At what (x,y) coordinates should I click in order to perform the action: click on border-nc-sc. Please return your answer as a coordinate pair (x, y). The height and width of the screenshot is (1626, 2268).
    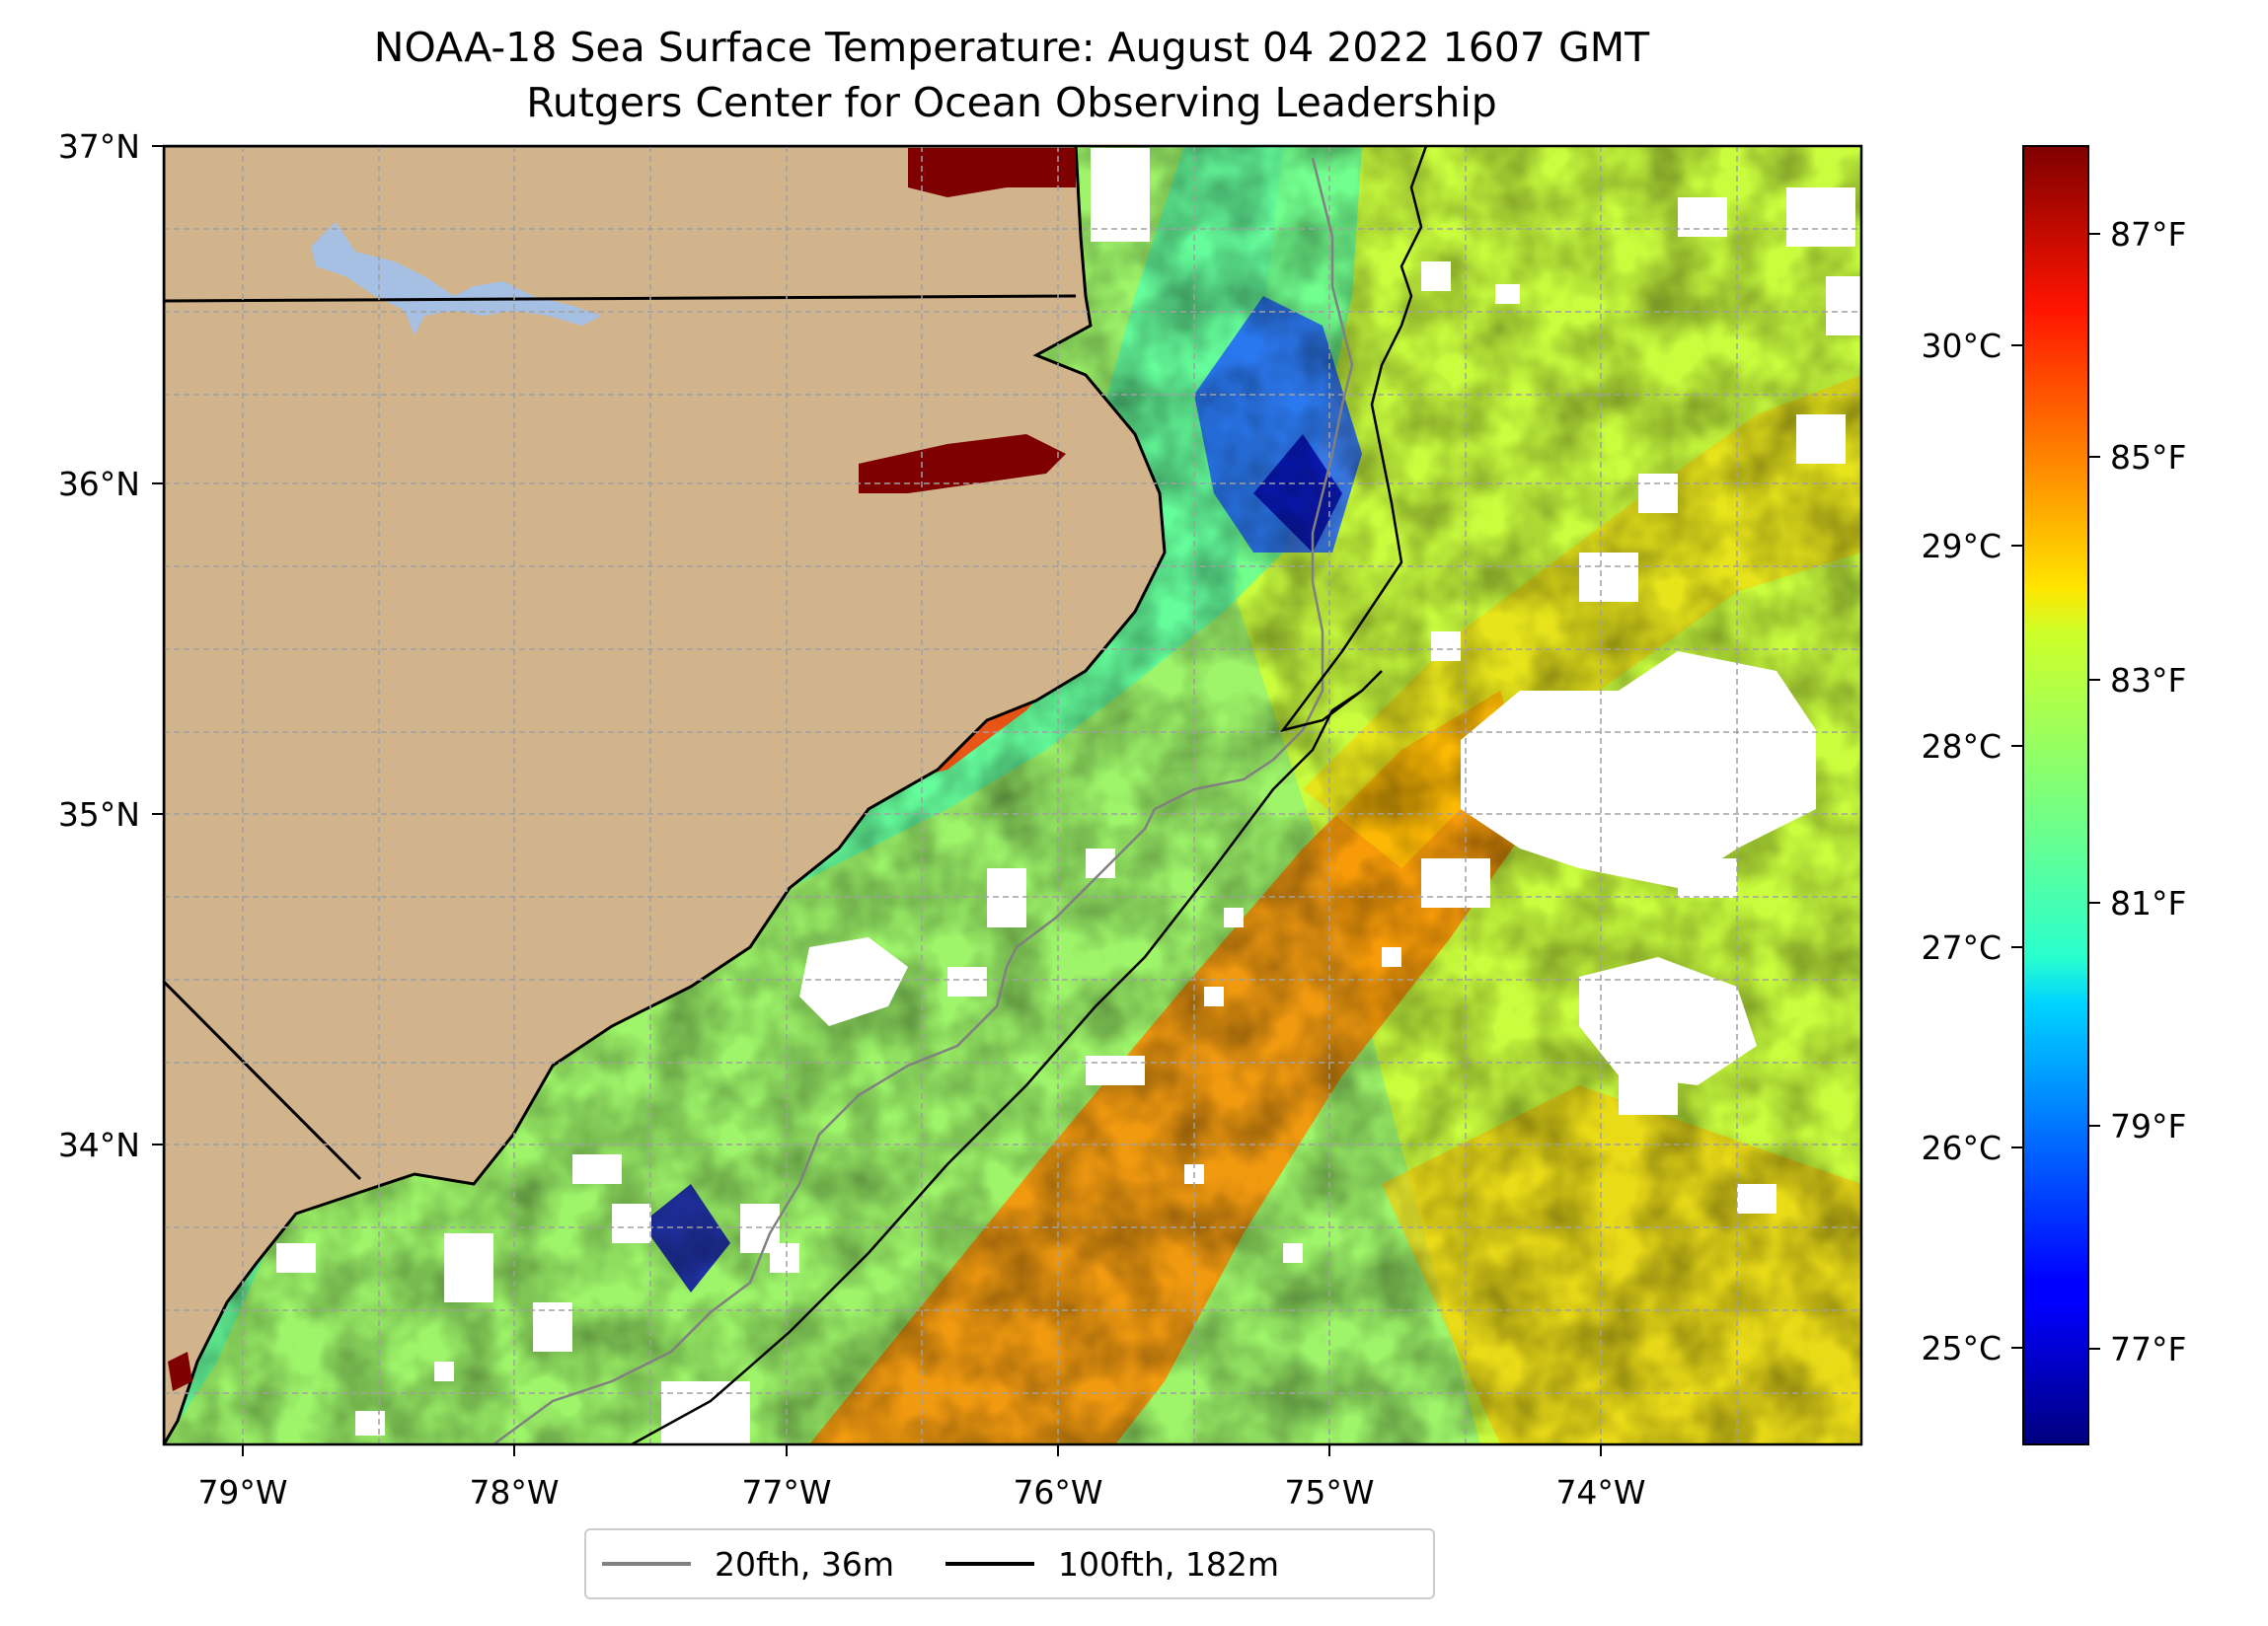
    Looking at the image, I should click on (263, 1080).